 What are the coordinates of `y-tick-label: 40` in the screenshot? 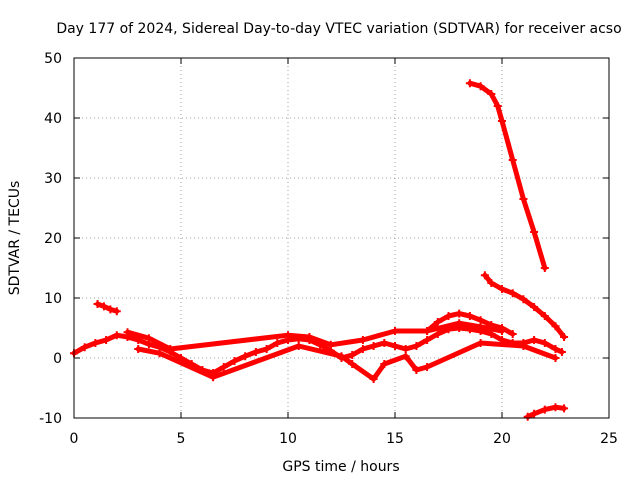 It's located at (53, 119).